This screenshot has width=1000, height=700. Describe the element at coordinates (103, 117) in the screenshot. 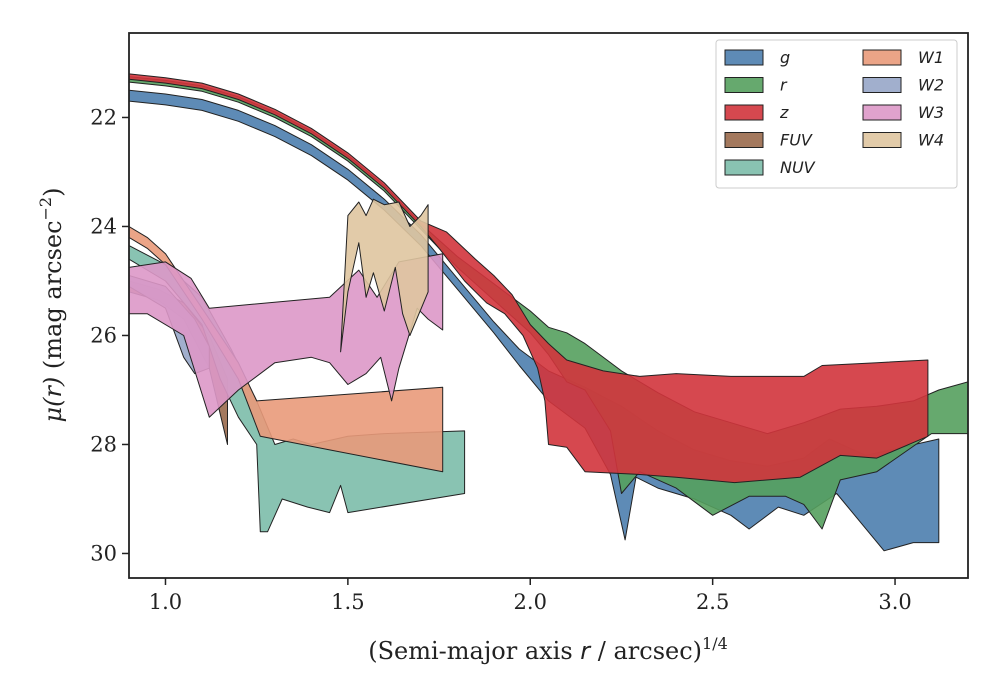

I see `y-tick-label: 22` at that location.